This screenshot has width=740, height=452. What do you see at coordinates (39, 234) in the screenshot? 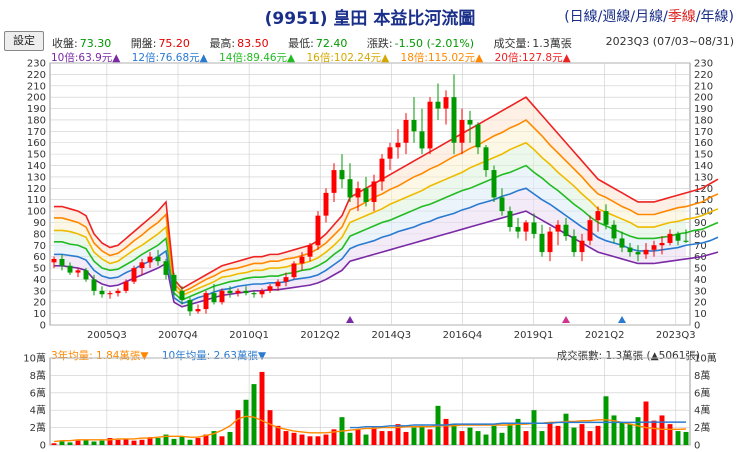
I see `main-y-tick-left-8: 80` at bounding box center [39, 234].